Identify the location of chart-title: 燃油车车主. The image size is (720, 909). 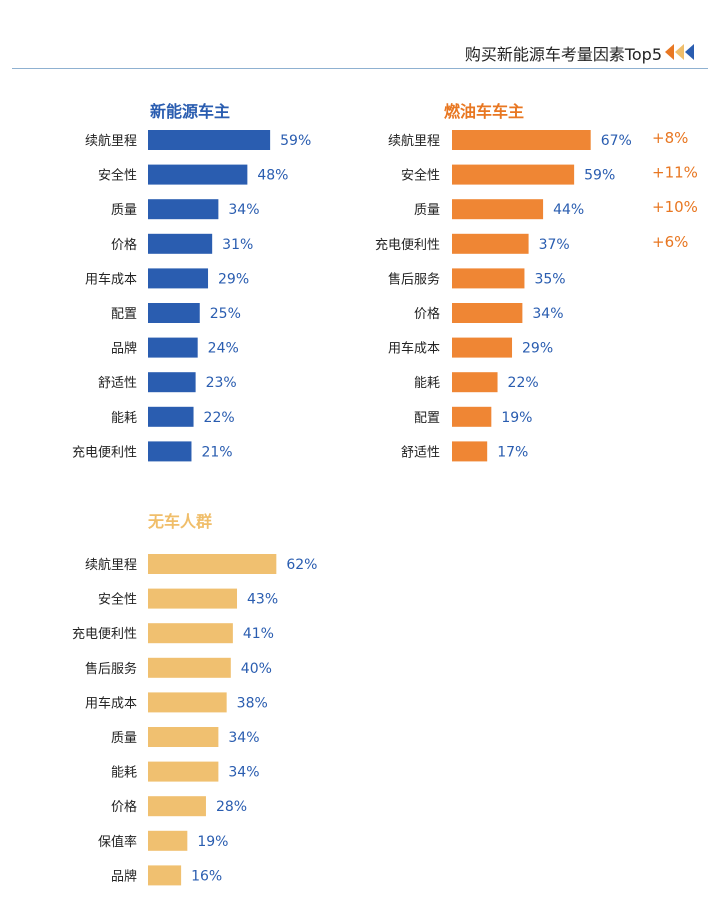
(484, 111).